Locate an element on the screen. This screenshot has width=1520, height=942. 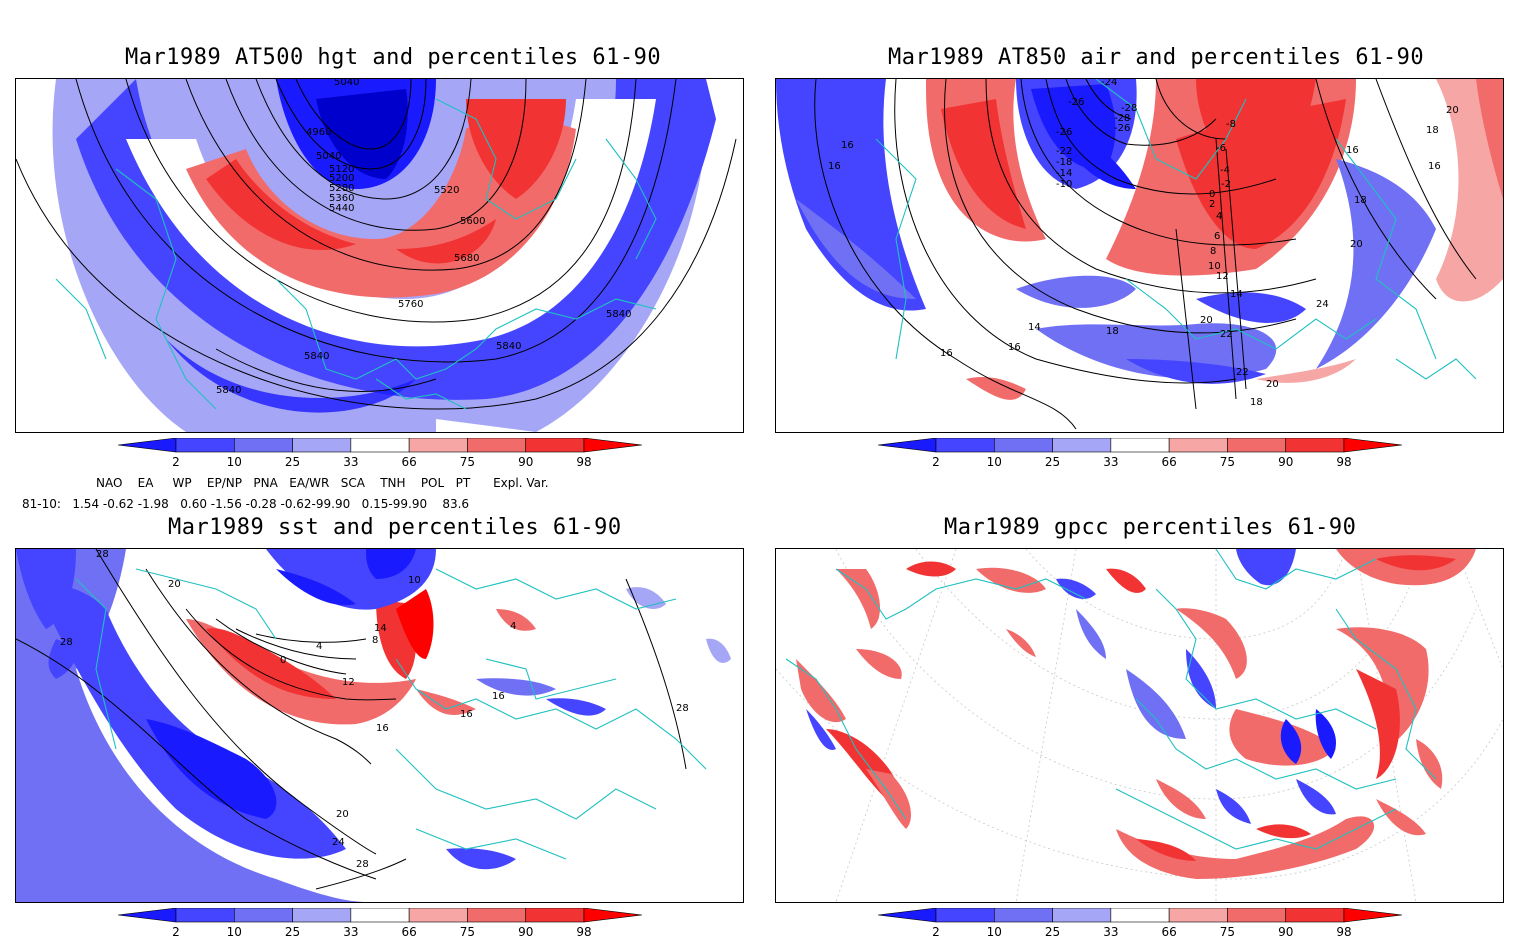
contour-label: 8 is located at coordinates (1213, 251).